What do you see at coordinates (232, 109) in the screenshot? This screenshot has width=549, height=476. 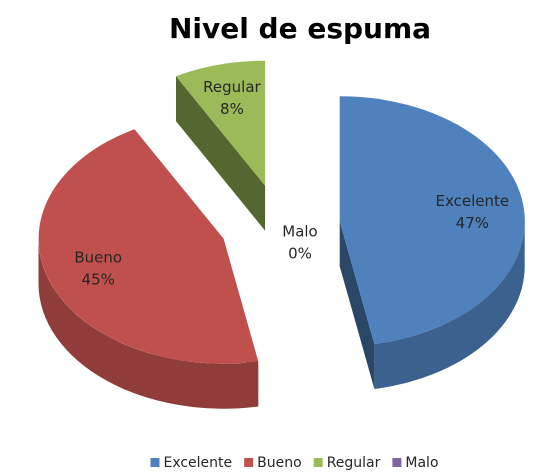 I see `data-label: 8%` at bounding box center [232, 109].